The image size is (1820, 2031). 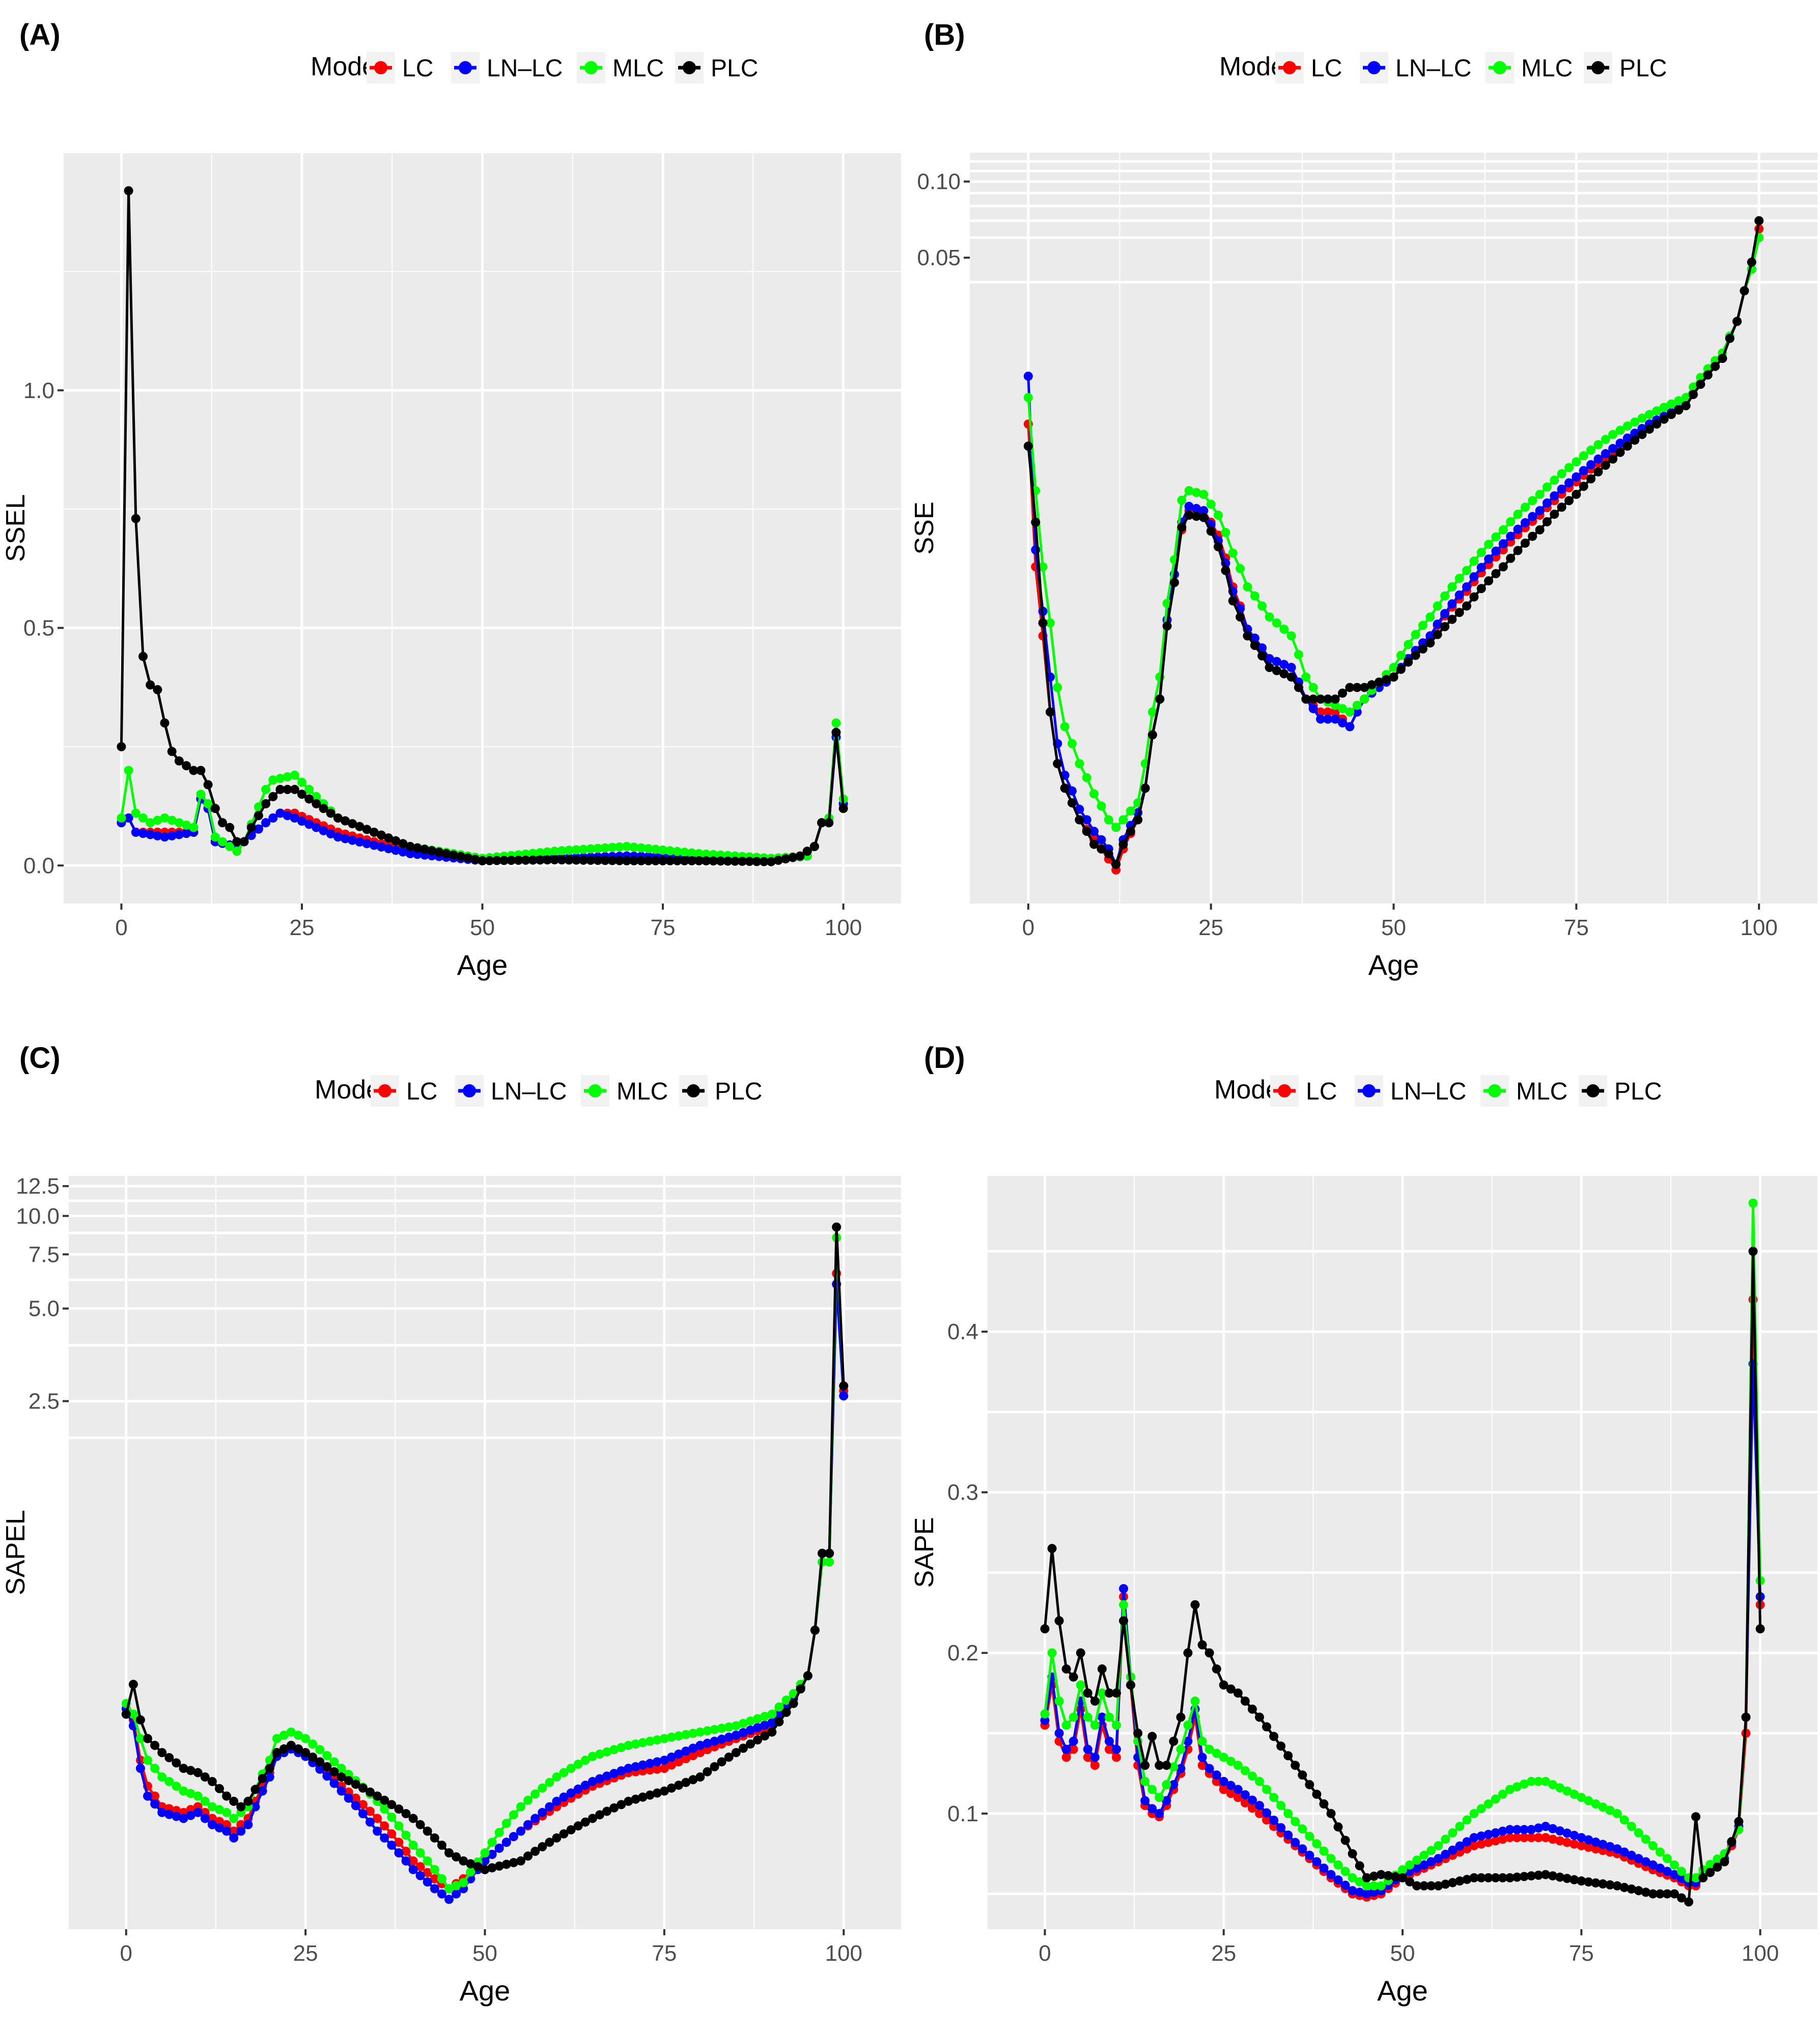 What do you see at coordinates (301, 928) in the screenshot?
I see `x-tick-label: 25` at bounding box center [301, 928].